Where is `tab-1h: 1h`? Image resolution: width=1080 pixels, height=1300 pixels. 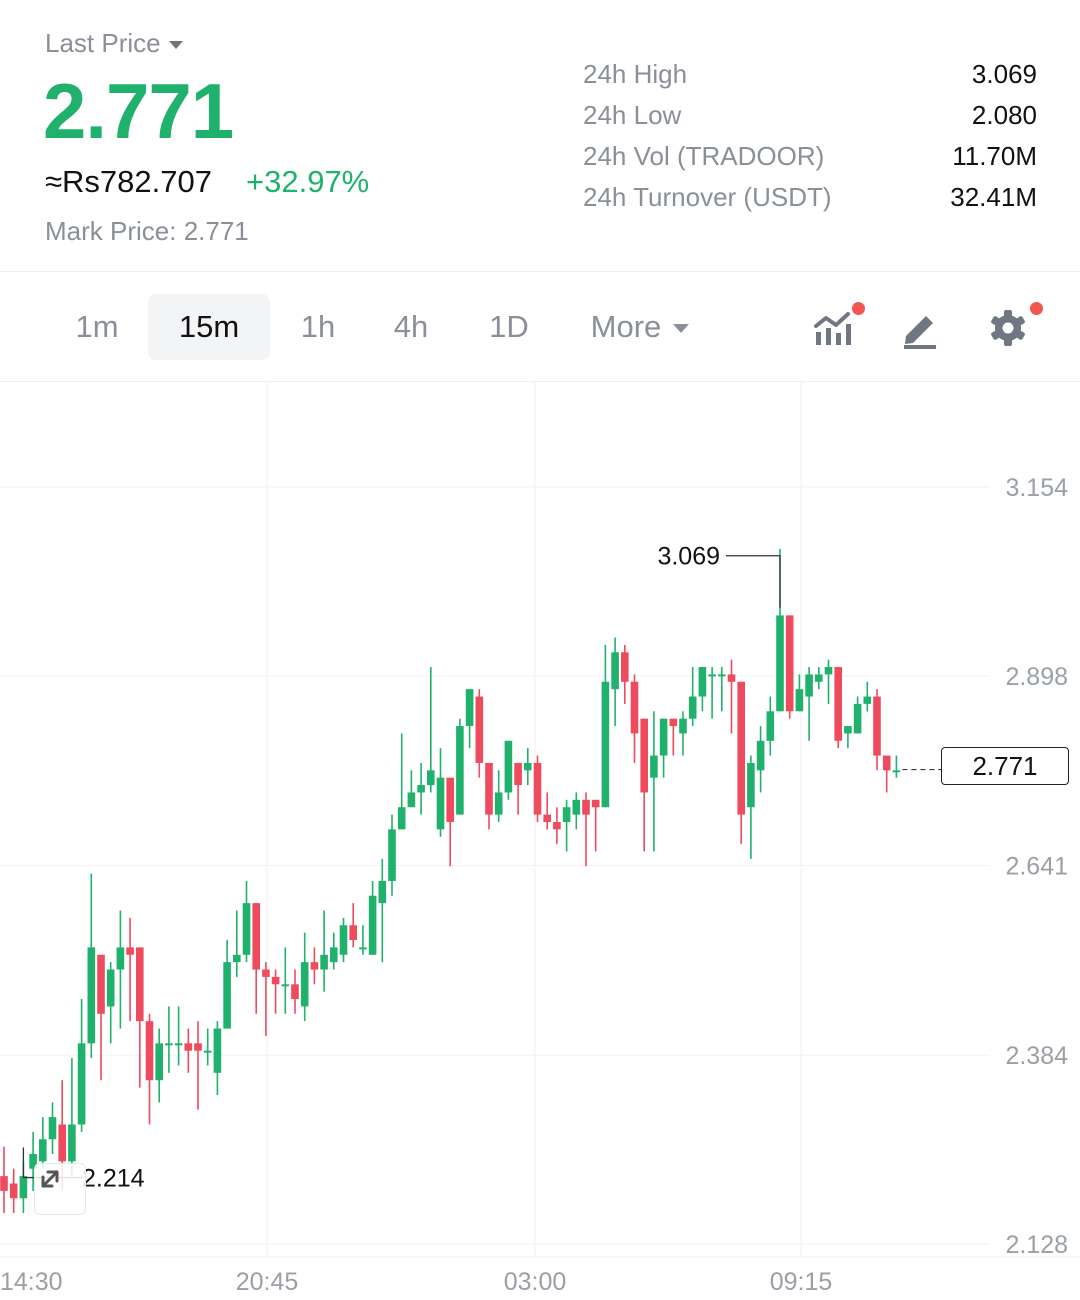
tab-1h: 1h is located at coordinates (318, 326).